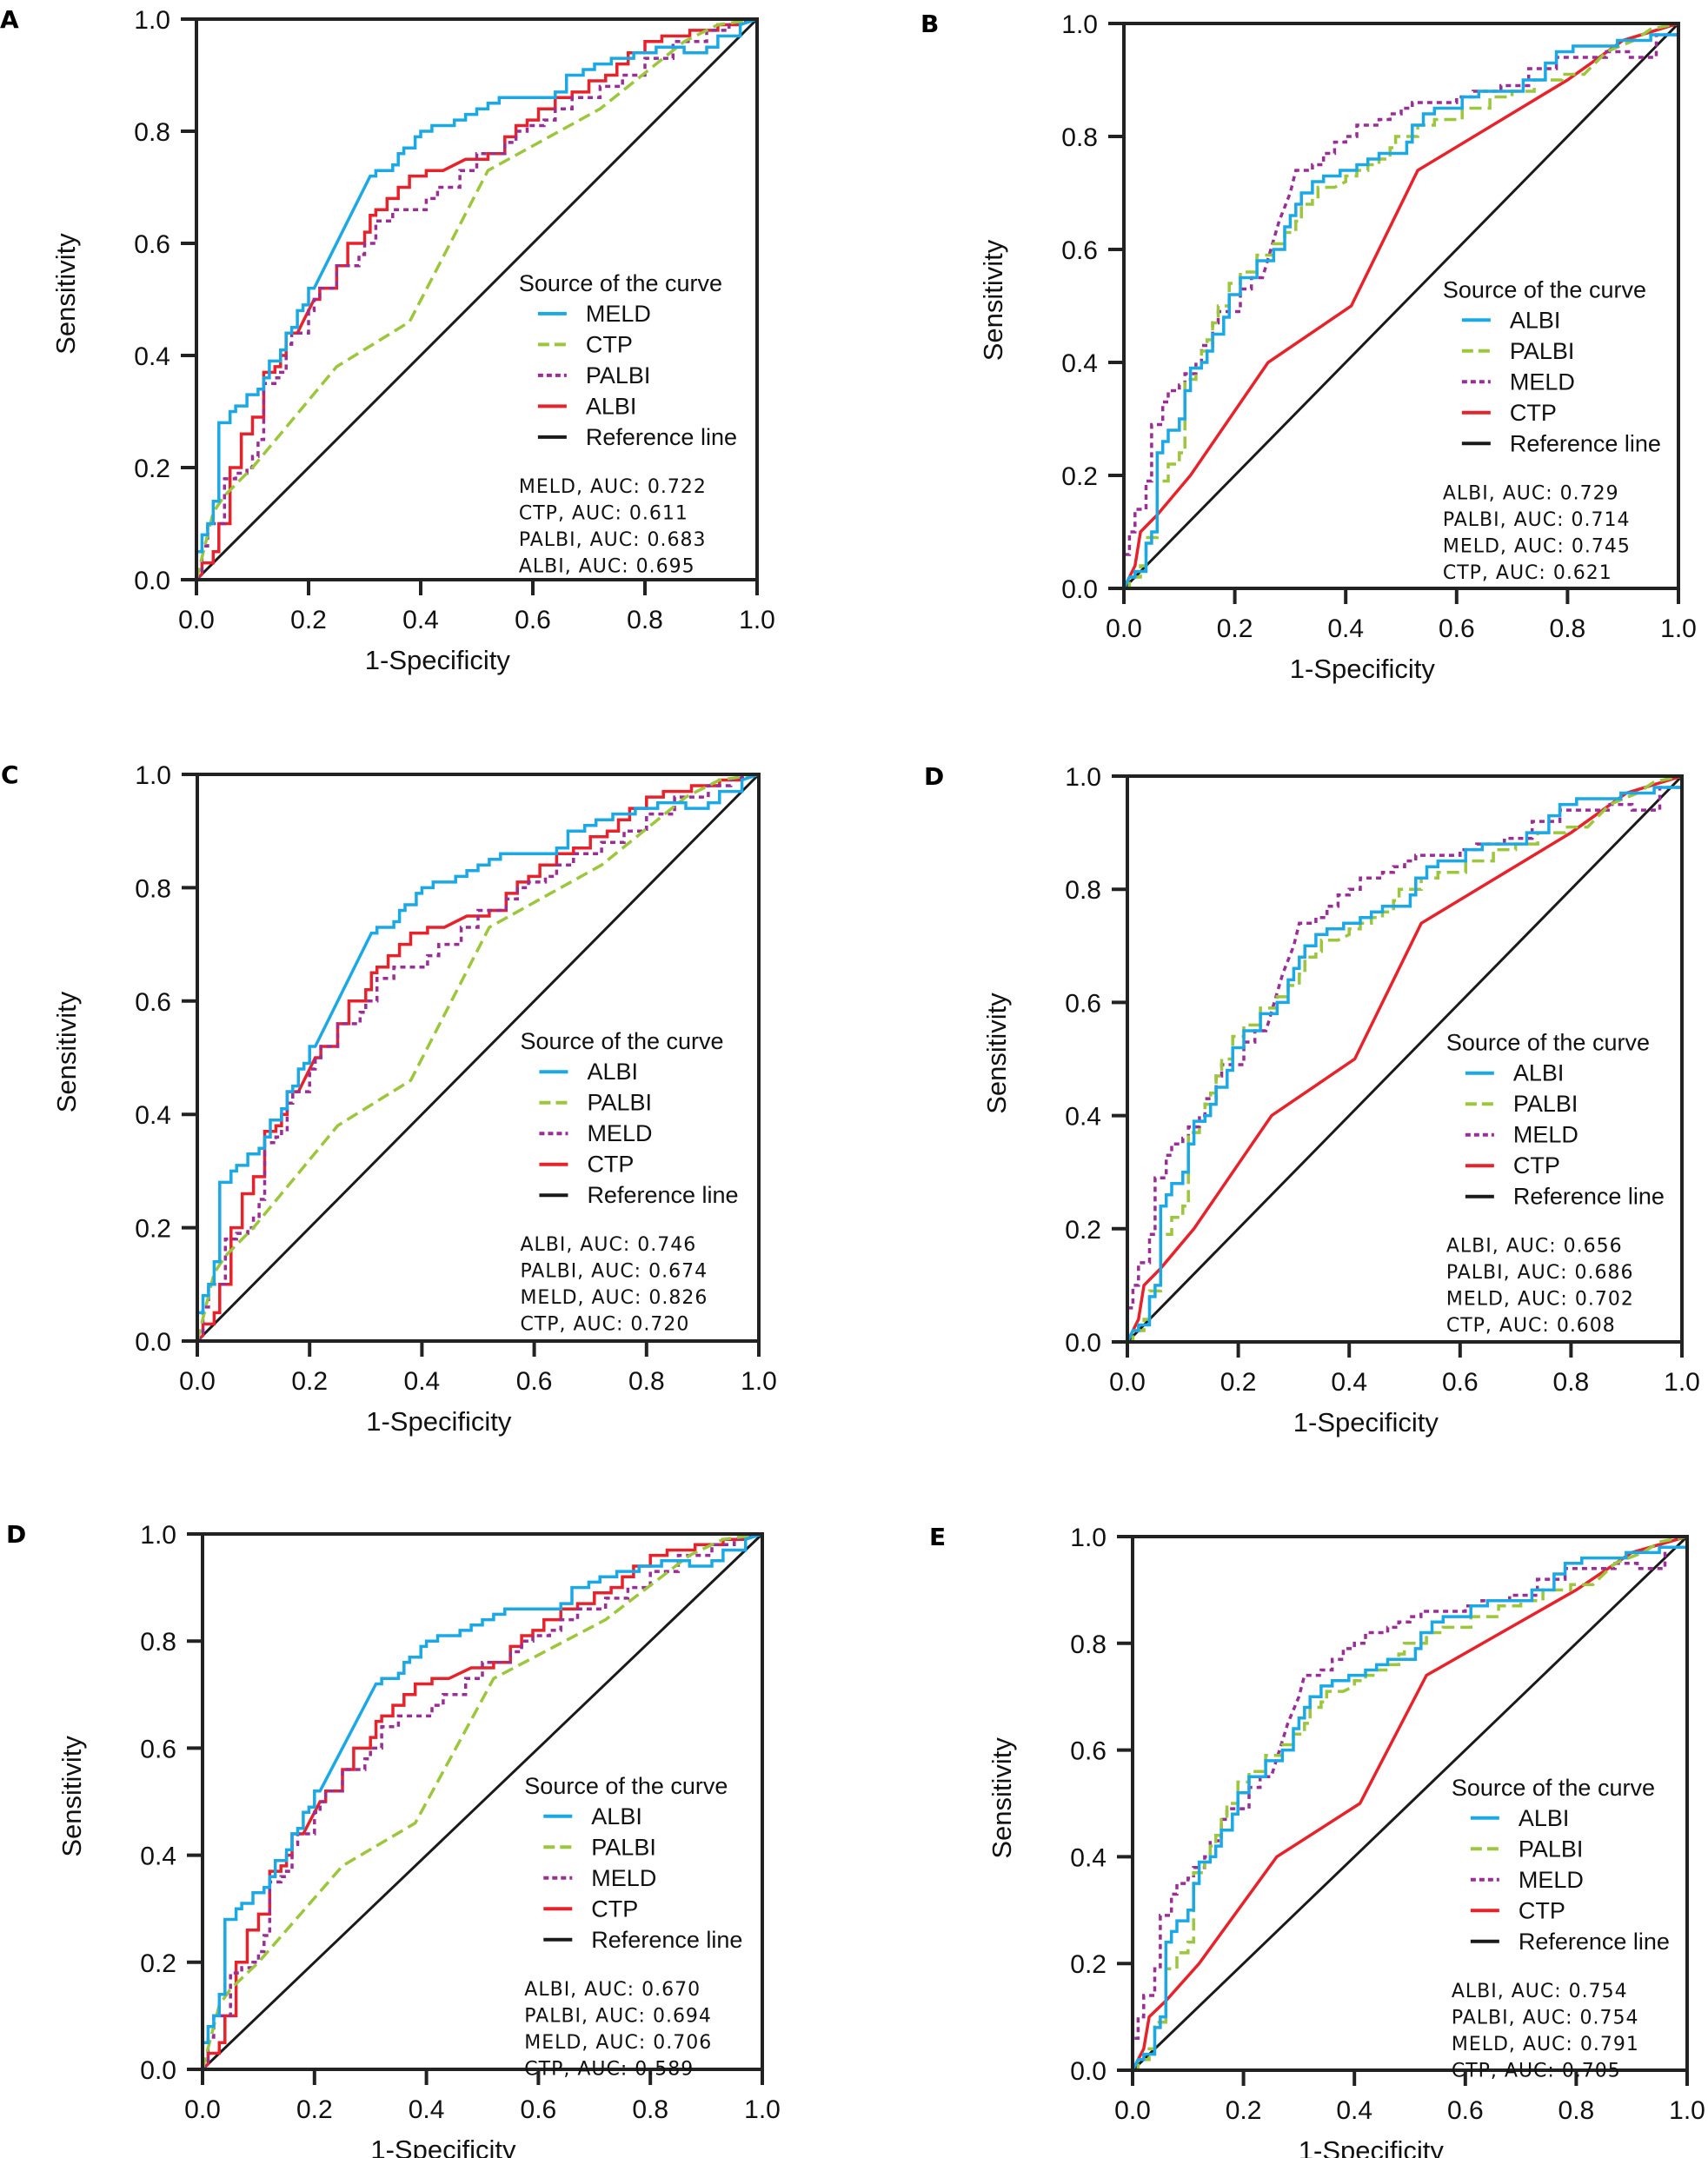 The image size is (1708, 2158). I want to click on auc-annotation: MELD, AUC: 0.702, so click(1540, 1300).